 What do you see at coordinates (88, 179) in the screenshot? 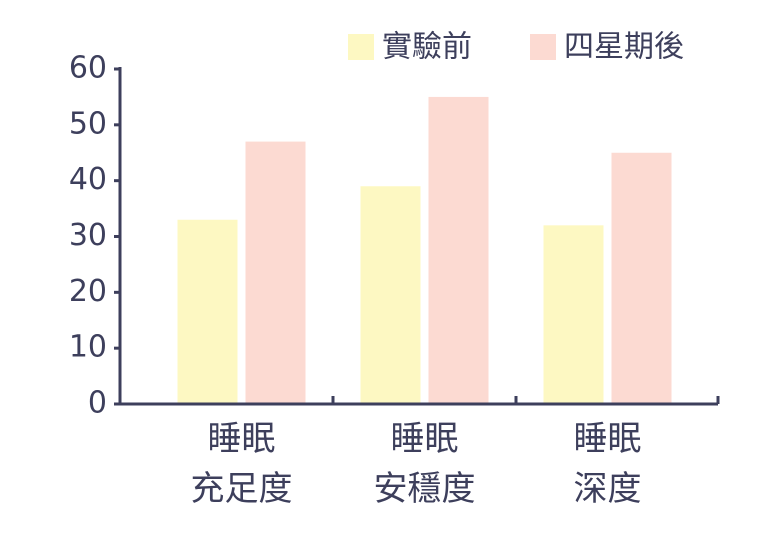
I see `y-tick-label: 40` at bounding box center [88, 179].